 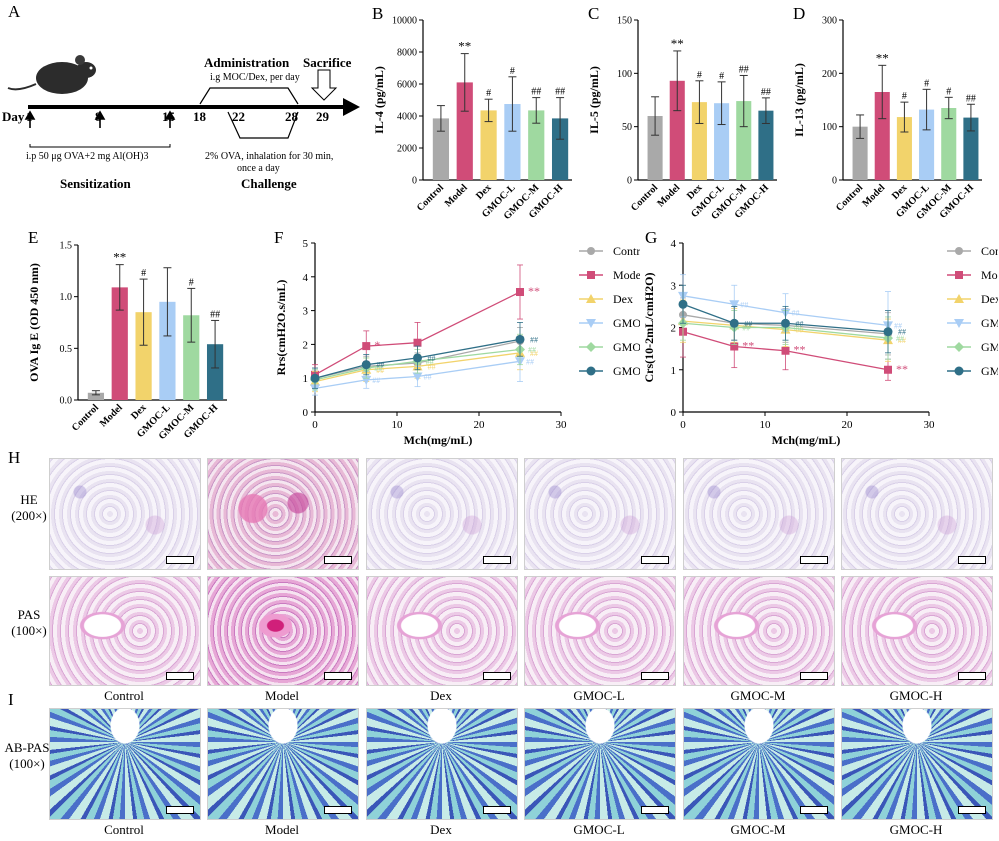 What do you see at coordinates (600, 764) in the screenshot?
I see `abpas-image-gmoc-l` at bounding box center [600, 764].